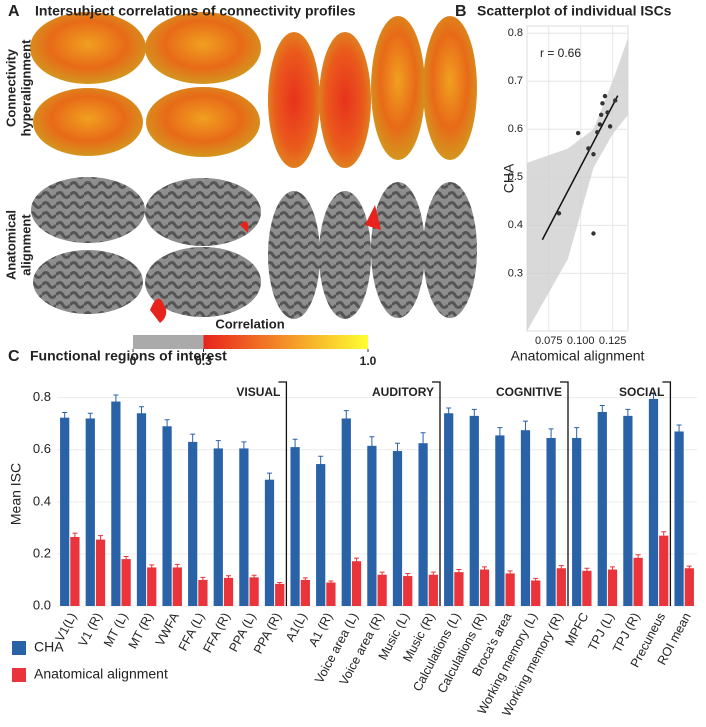  What do you see at coordinates (128, 356) in the screenshot?
I see `chart-title: Functional regions of interest` at bounding box center [128, 356].